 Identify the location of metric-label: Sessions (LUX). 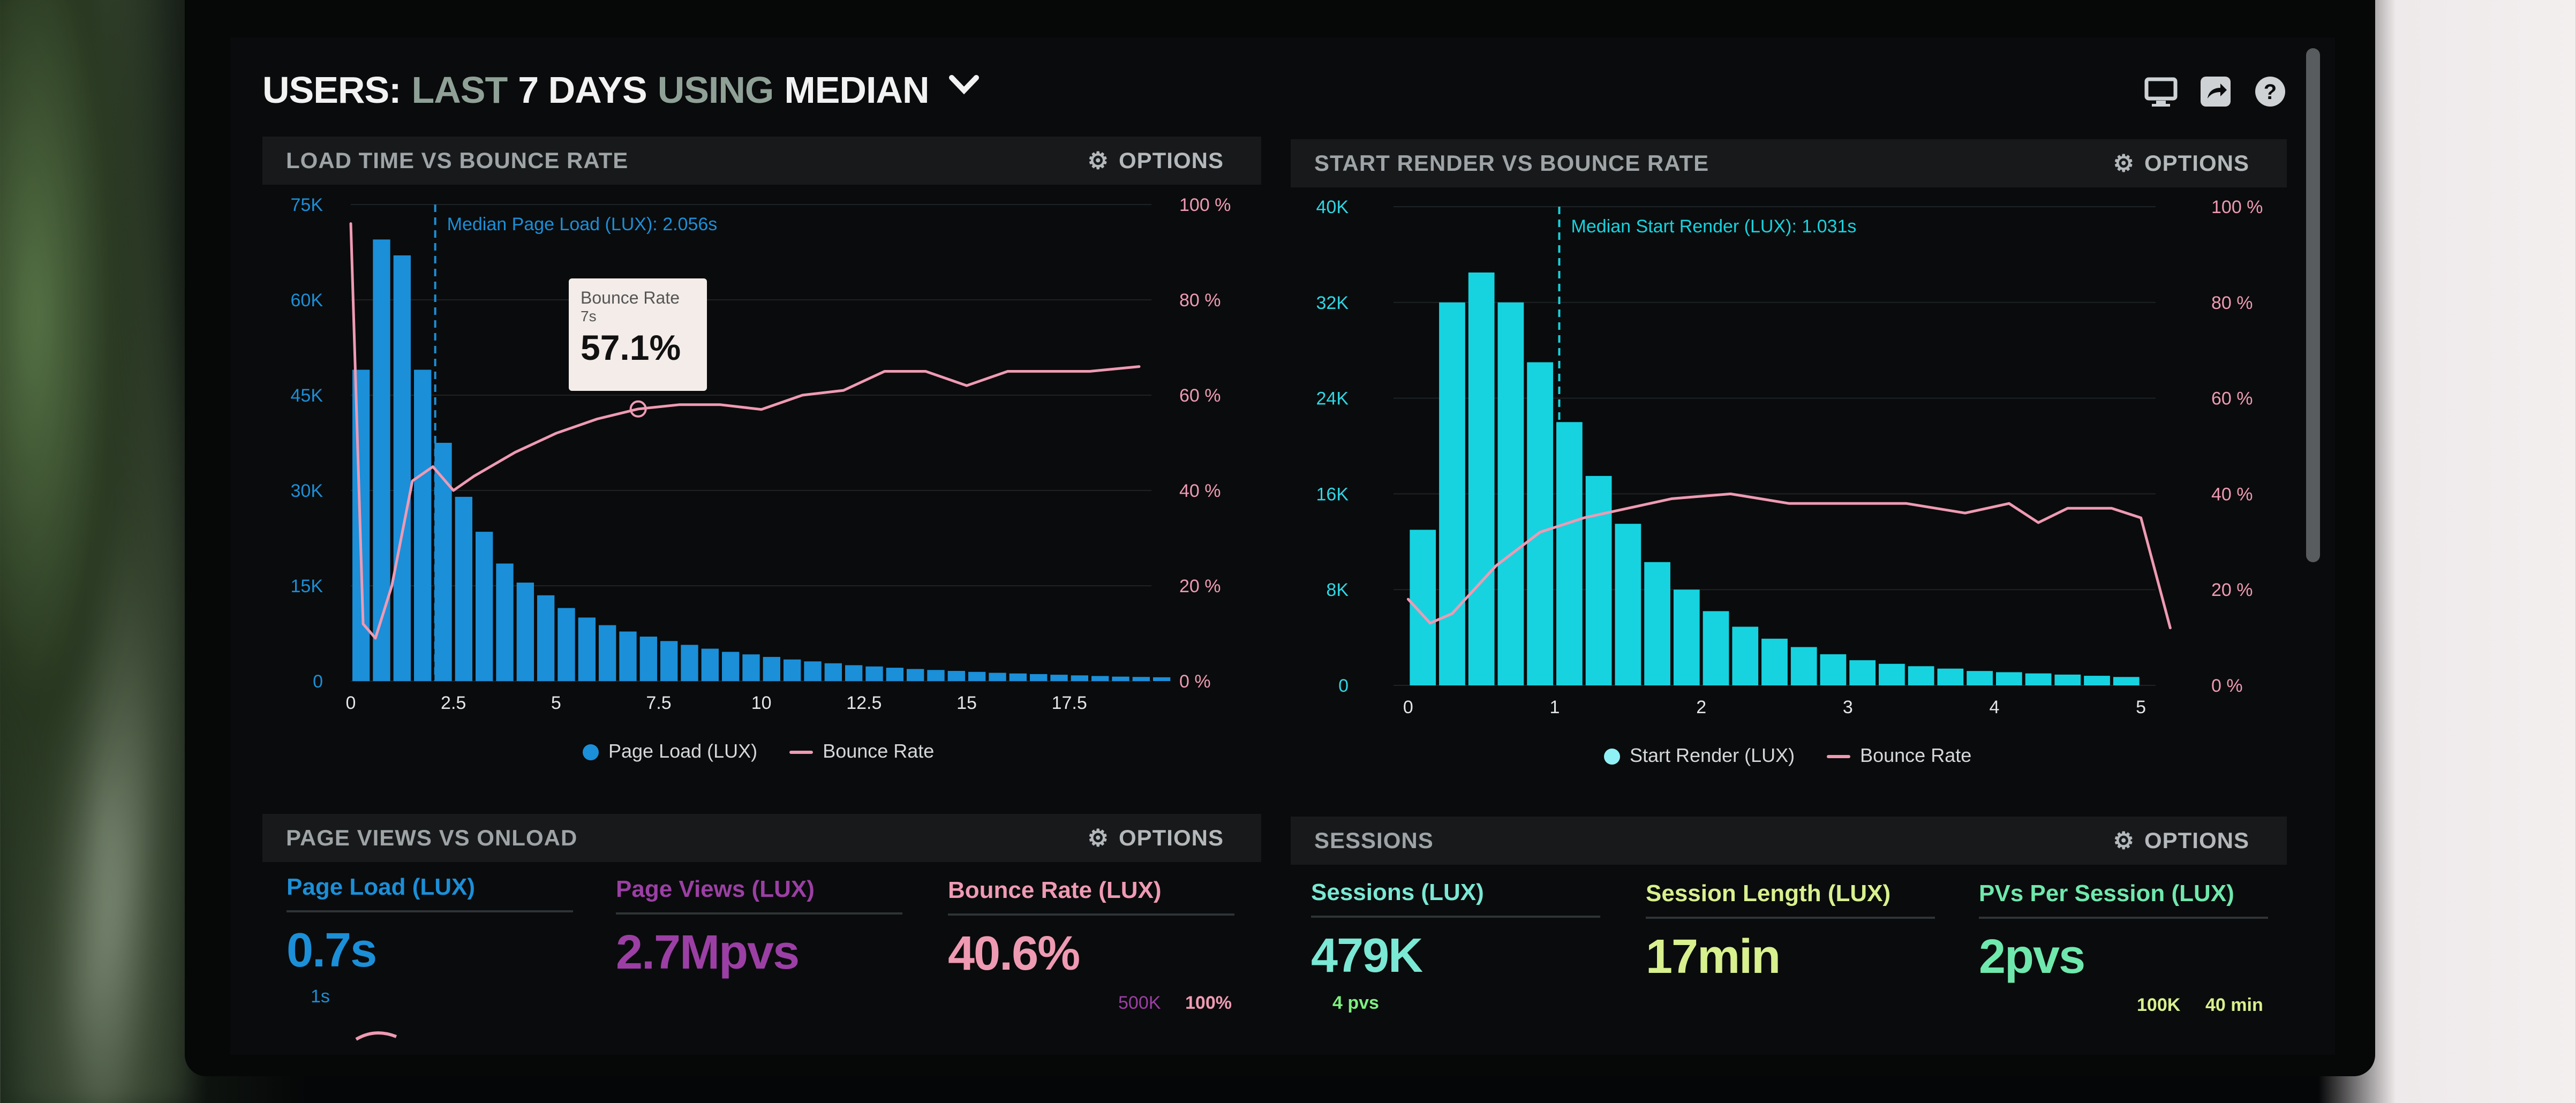
(1455, 898).